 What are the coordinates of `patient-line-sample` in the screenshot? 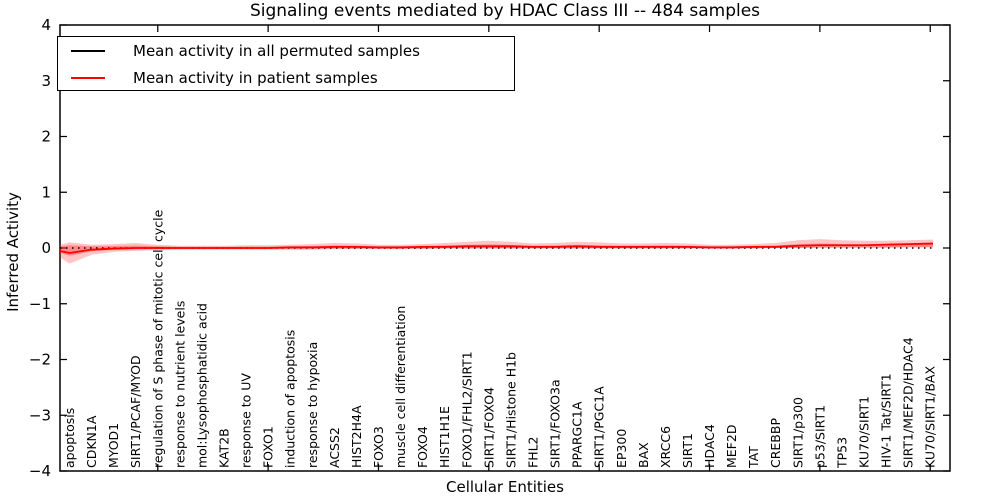 It's located at (88, 78).